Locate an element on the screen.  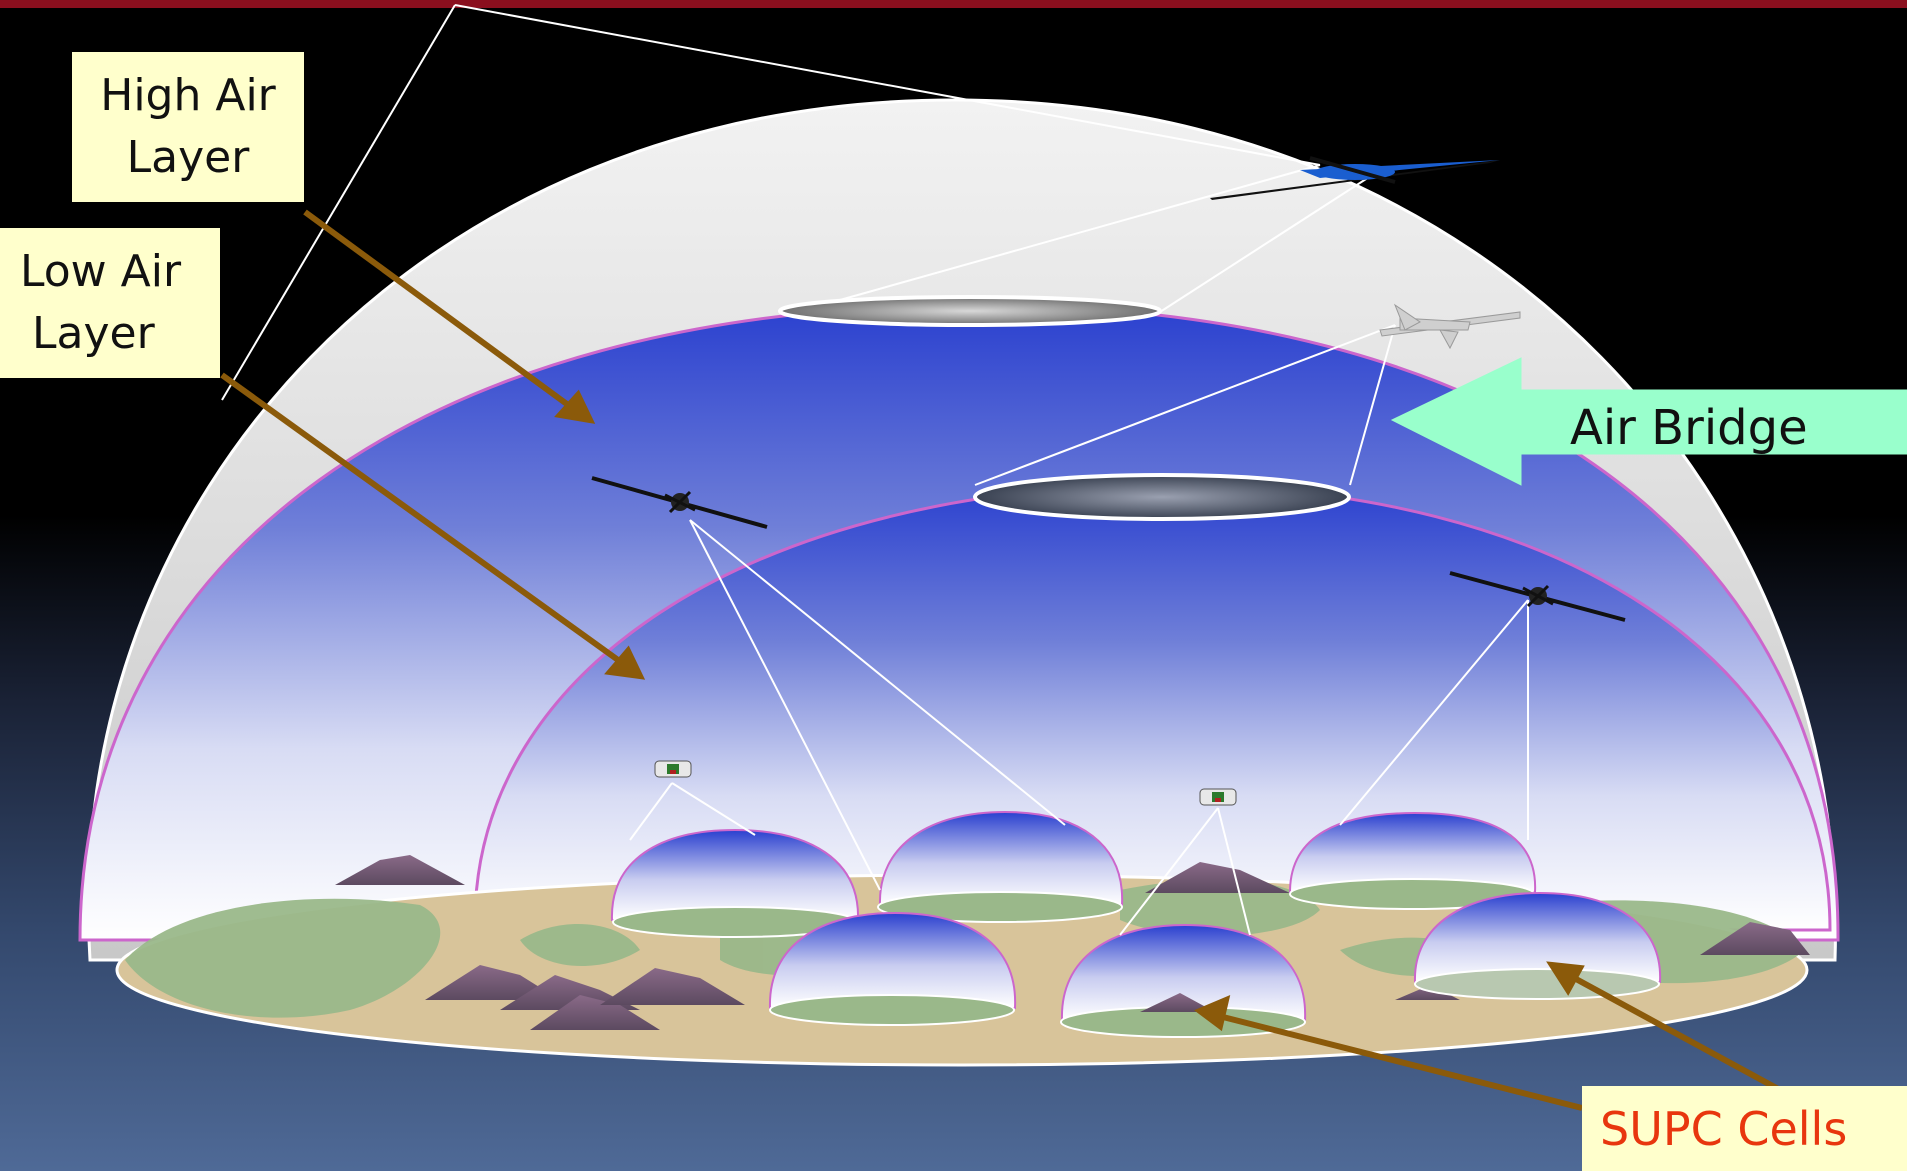
arrow-low-air is located at coordinates (423, 520).